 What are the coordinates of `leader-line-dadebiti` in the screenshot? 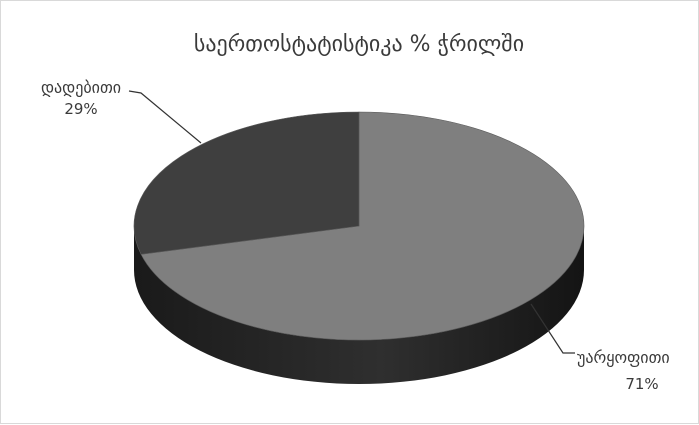 It's located at (165, 117).